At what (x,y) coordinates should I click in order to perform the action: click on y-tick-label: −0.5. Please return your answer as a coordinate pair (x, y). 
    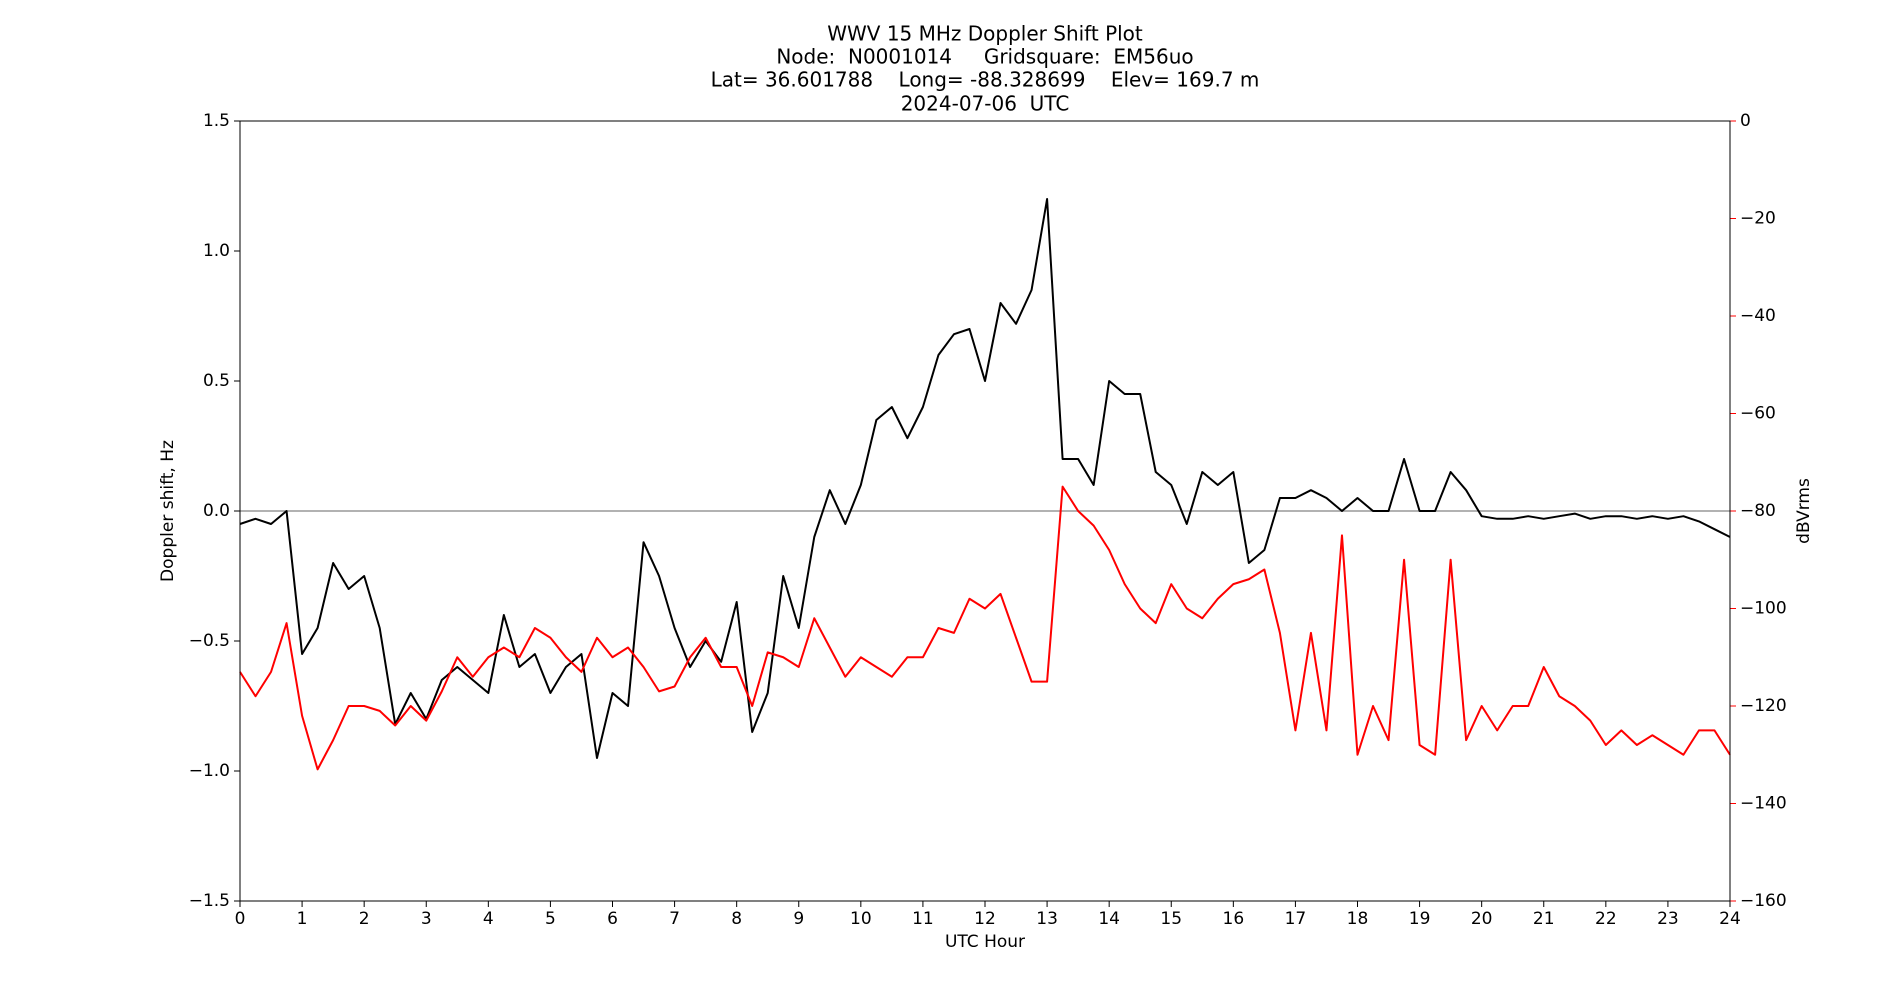
    Looking at the image, I should click on (209, 641).